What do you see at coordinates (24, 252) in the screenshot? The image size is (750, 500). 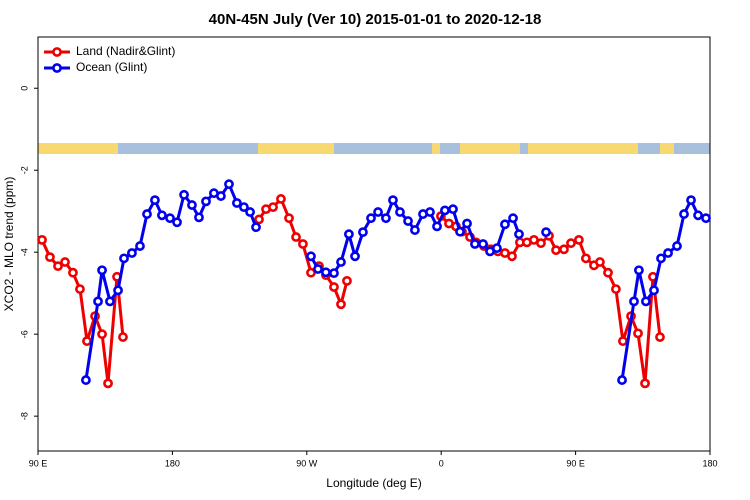 I see `y-tick-label: -4` at bounding box center [24, 252].